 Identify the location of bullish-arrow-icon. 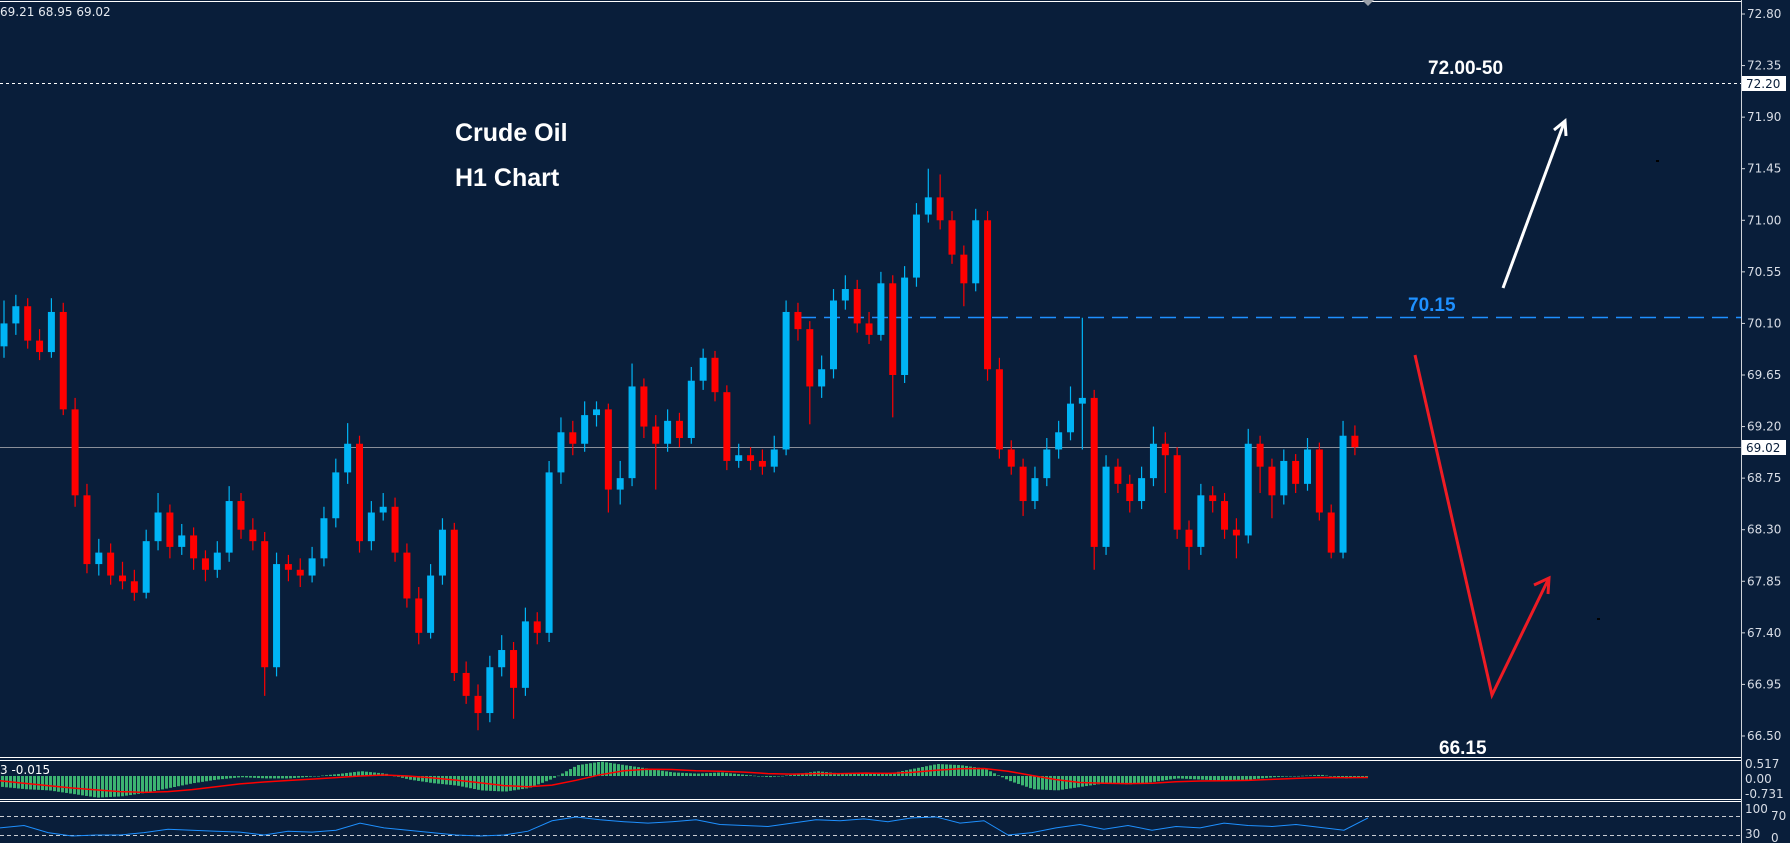
(1534, 203).